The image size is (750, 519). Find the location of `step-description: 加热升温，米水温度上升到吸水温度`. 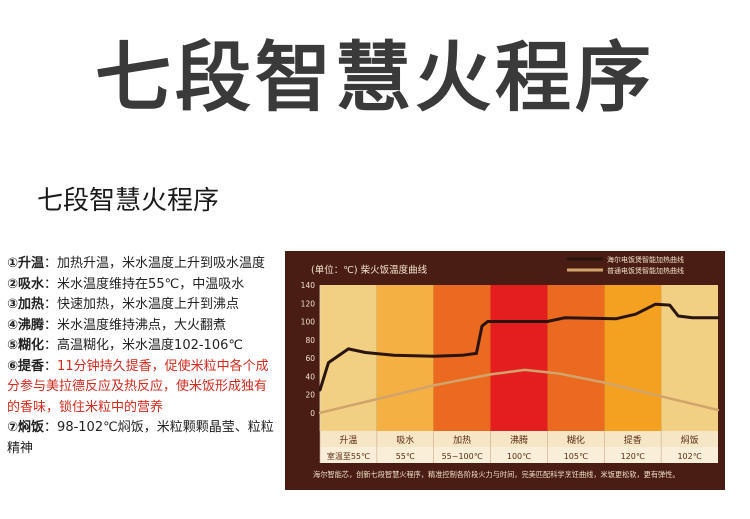

step-description: 加热升温，米水温度上升到吸水温度 is located at coordinates (161, 263).